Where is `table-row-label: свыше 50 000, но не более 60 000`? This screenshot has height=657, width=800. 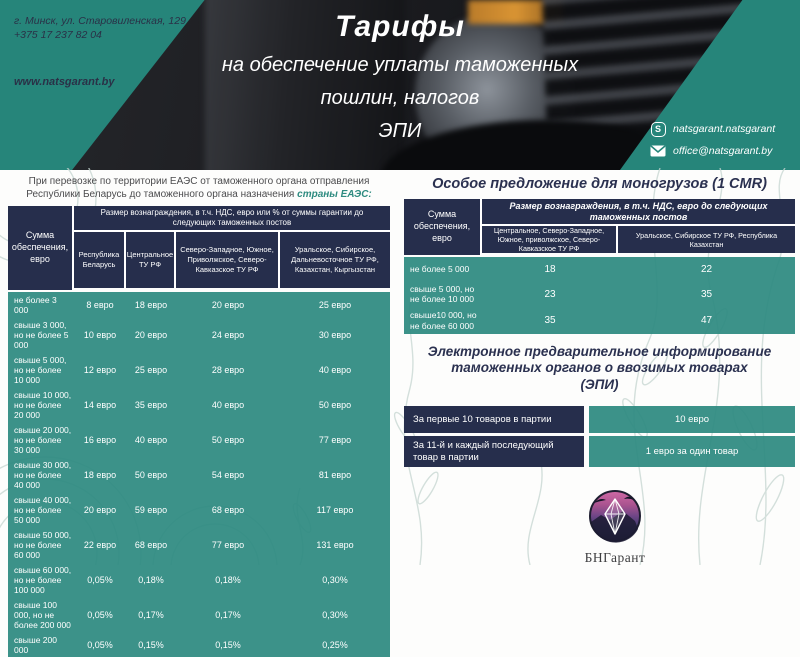 table-row-label: свыше 50 000, но не более 60 000 is located at coordinates (43, 544).